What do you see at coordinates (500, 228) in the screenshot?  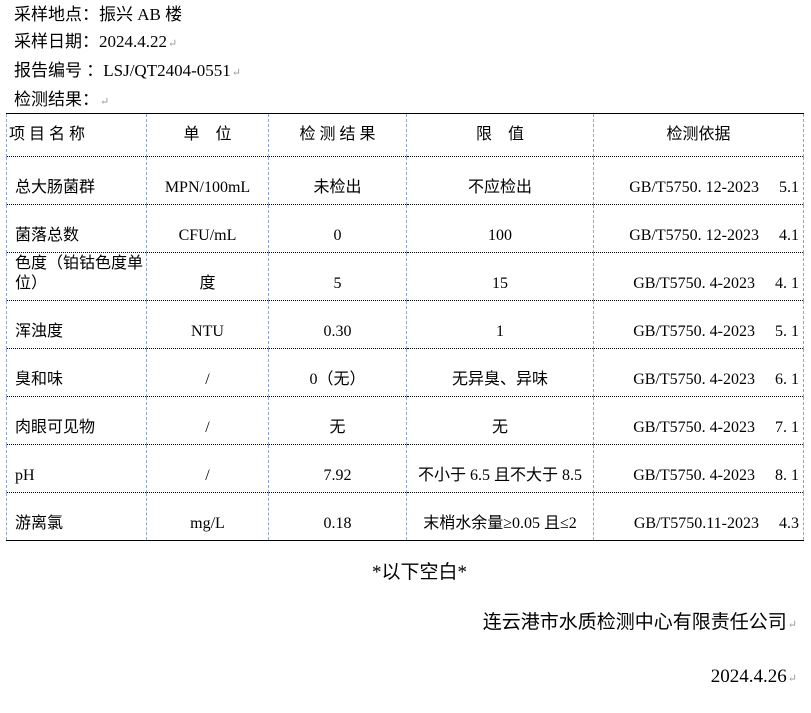 I see `table-cell: 100` at bounding box center [500, 228].